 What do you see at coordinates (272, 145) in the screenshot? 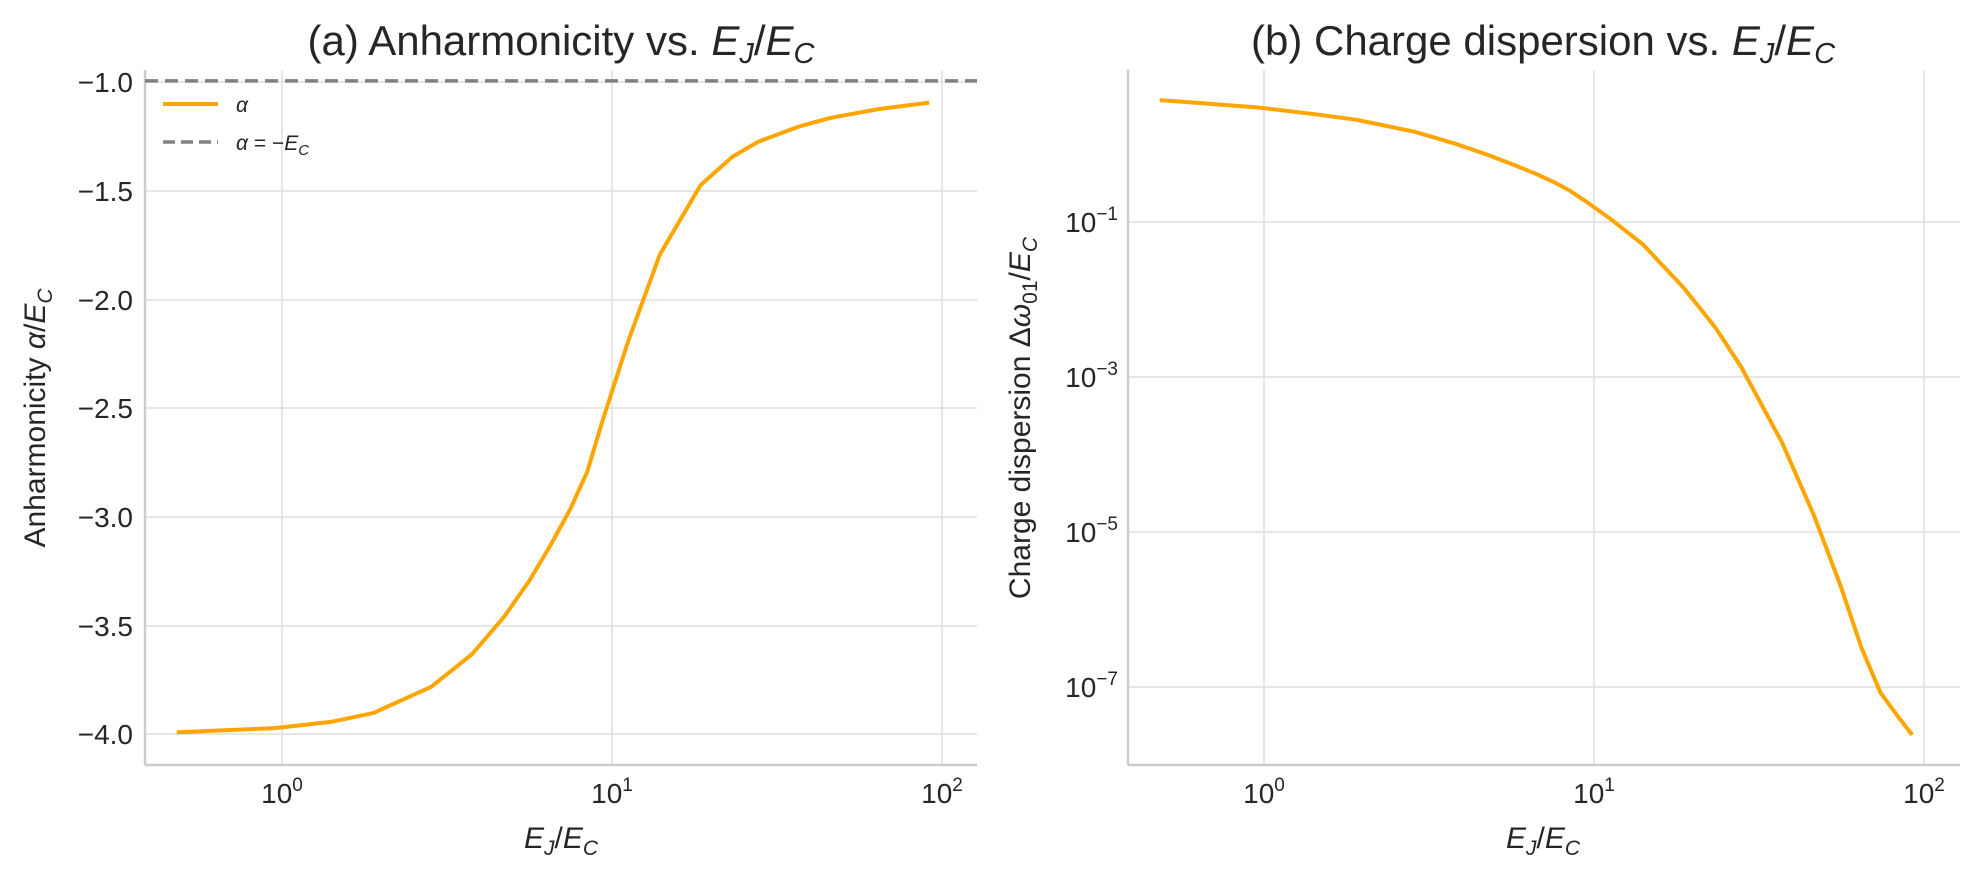
I see `legend-label-reference: α = −EC` at bounding box center [272, 145].